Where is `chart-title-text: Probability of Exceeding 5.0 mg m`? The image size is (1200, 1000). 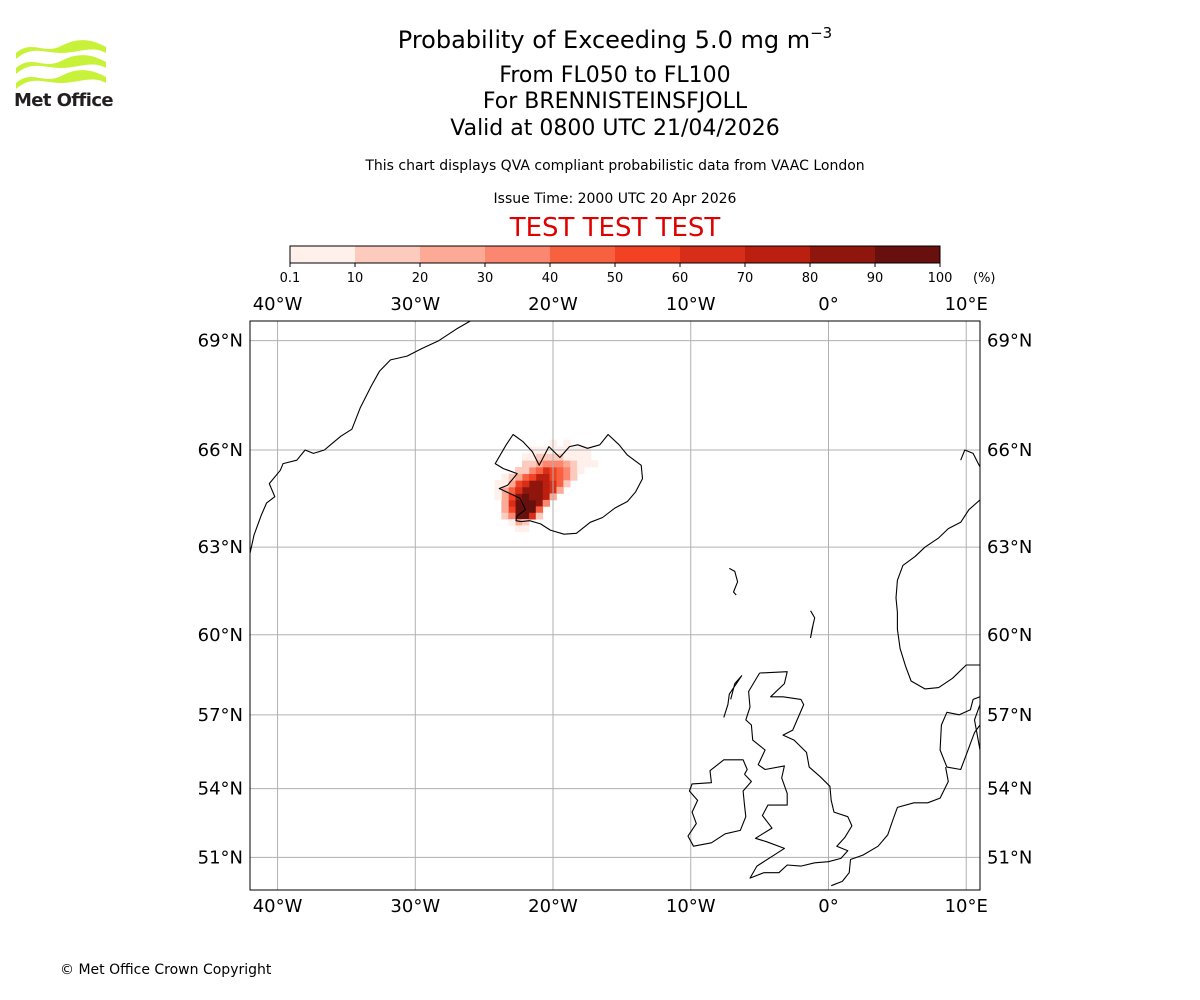
chart-title-text: Probability of Exceeding 5.0 mg m is located at coordinates (604, 40).